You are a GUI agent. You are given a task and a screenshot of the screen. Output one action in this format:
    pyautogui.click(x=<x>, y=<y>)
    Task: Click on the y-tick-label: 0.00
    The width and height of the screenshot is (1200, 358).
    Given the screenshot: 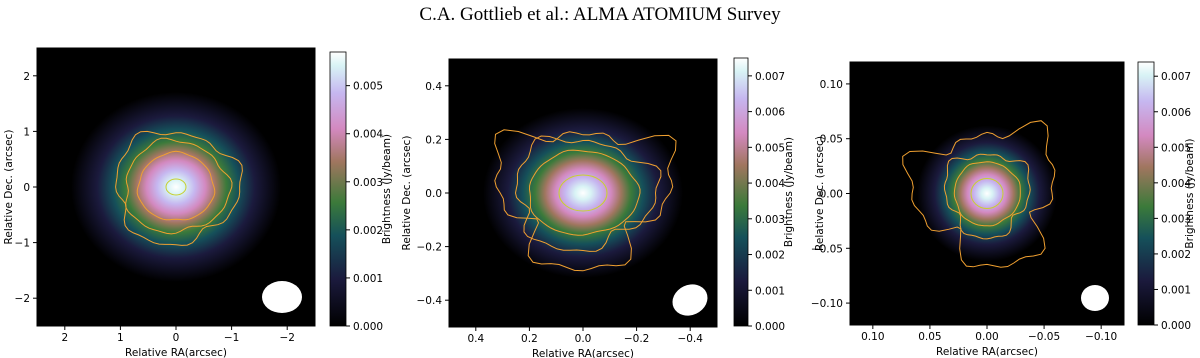 What is the action you would take?
    pyautogui.click(x=831, y=195)
    